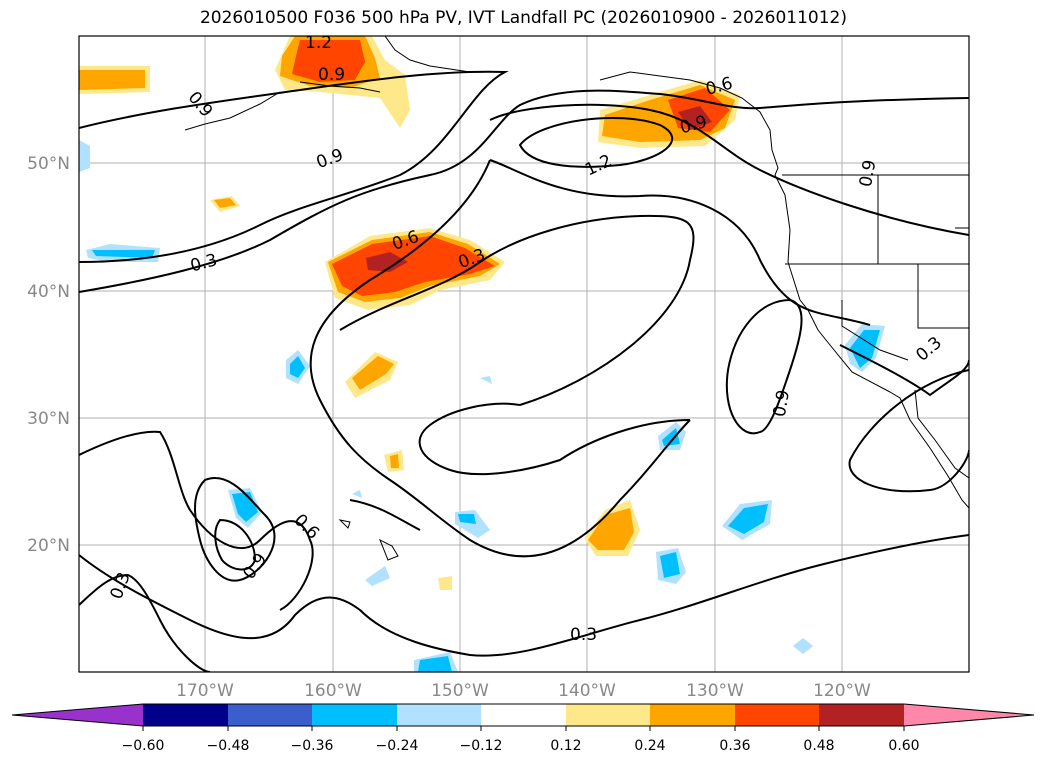 This screenshot has width=1047, height=765. Describe the element at coordinates (48, 292) in the screenshot. I see `lat-label: 40°N` at that location.